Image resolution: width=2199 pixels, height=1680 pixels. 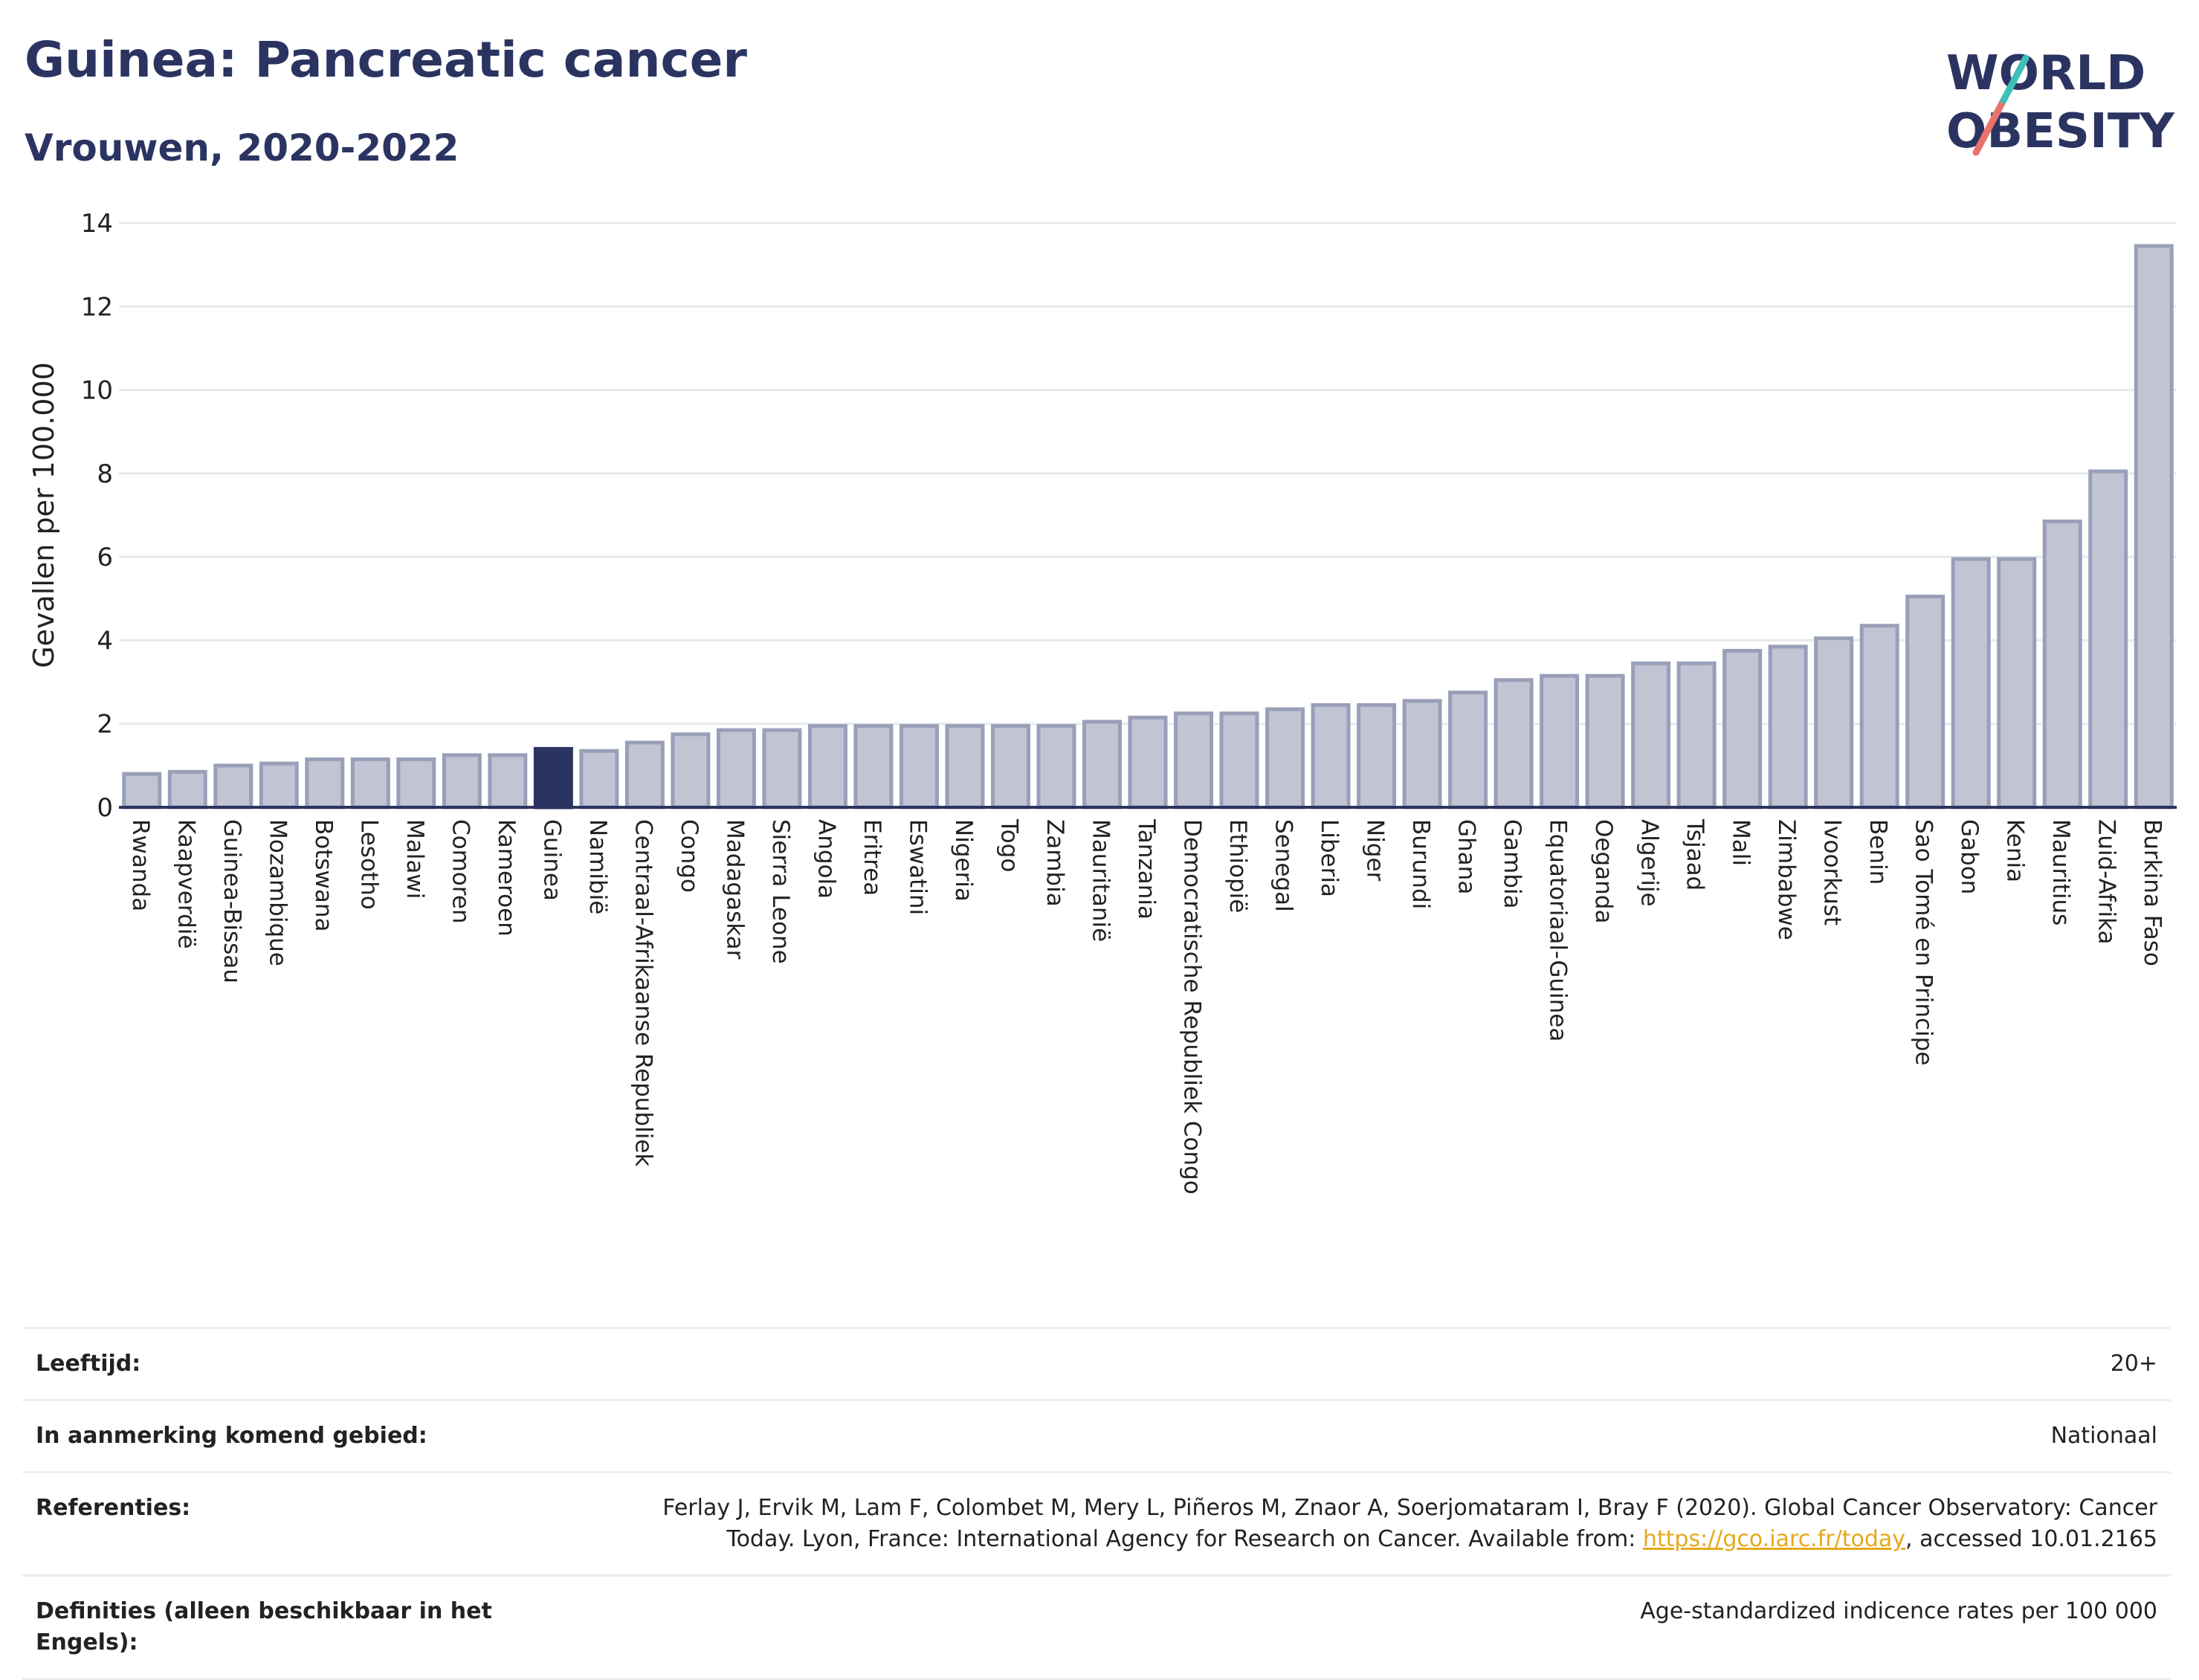 I want to click on x-tick-label: Eswatini, so click(x=917, y=867).